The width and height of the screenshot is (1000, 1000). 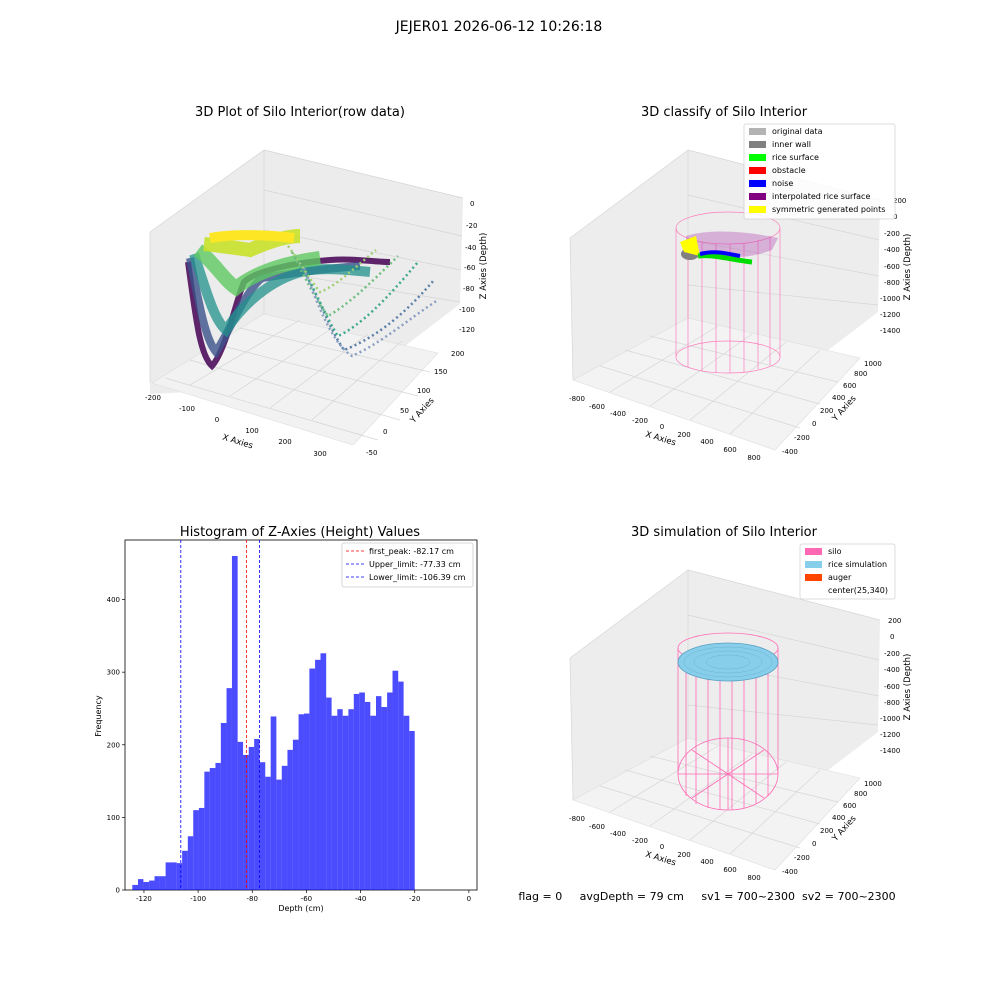 I want to click on histogram-y-tick-label: 100, so click(x=113, y=818).